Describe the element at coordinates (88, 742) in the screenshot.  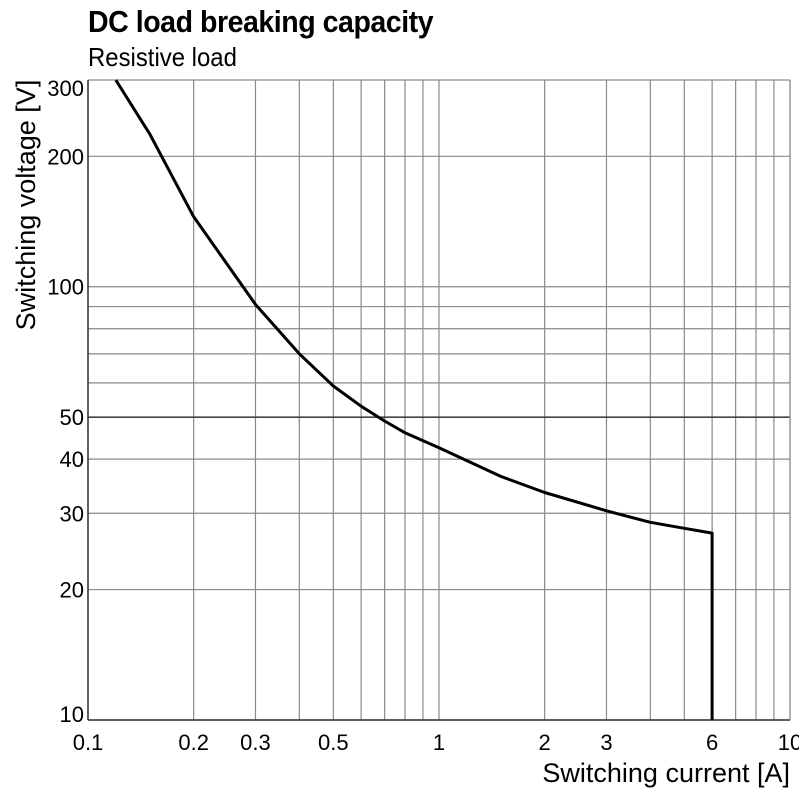
I see `x-tick-label: 0.1` at that location.